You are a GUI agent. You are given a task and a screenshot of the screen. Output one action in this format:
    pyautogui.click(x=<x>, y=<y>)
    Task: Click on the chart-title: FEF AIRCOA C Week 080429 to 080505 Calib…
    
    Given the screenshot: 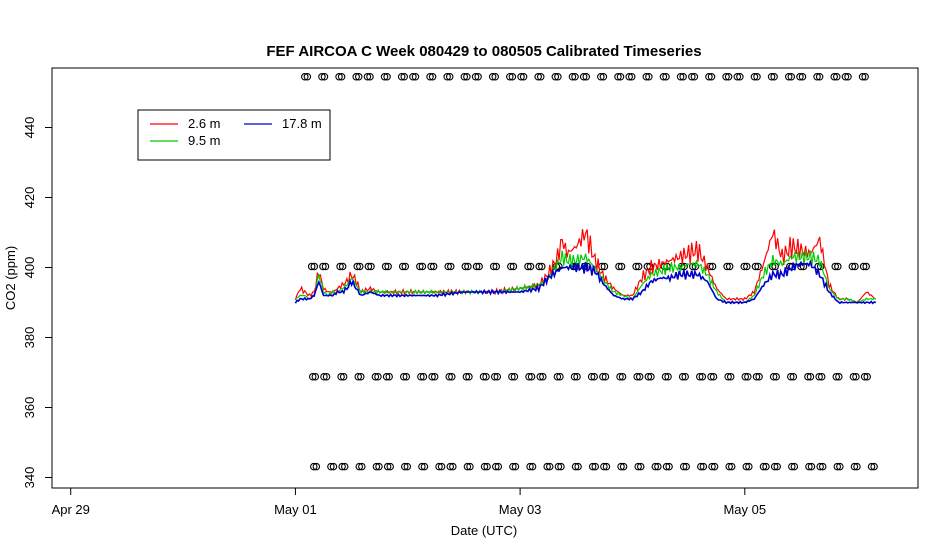 What is the action you would take?
    pyautogui.click(x=483, y=51)
    